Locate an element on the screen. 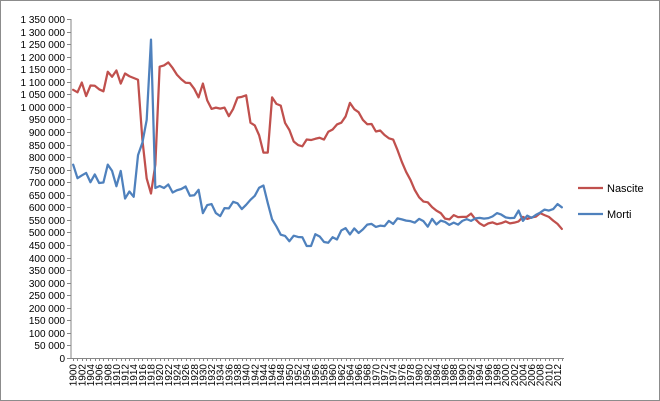  x-tick-label: 1982 is located at coordinates (428, 375).